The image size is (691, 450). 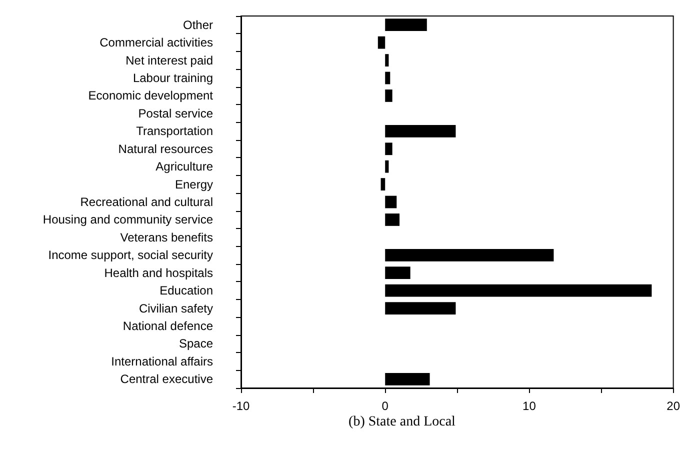 What do you see at coordinates (130, 255) in the screenshot?
I see `y-tick-label: Income support, social security` at bounding box center [130, 255].